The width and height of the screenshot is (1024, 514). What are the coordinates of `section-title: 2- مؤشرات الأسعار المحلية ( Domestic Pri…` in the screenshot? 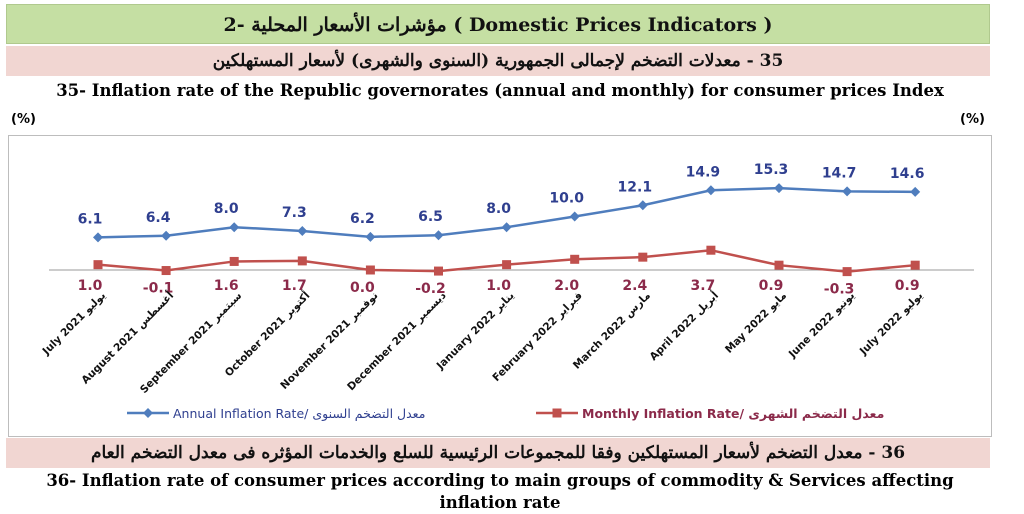 It's located at (498, 25).